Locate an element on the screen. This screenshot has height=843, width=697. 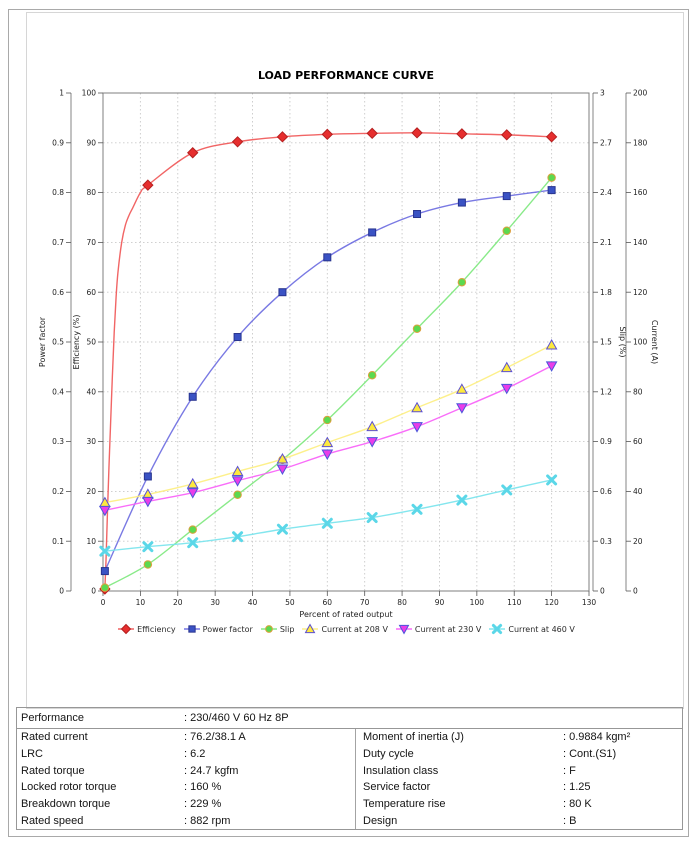
table-row: Rated speed : 882 rpm Design : B is located at coordinates (349, 821).